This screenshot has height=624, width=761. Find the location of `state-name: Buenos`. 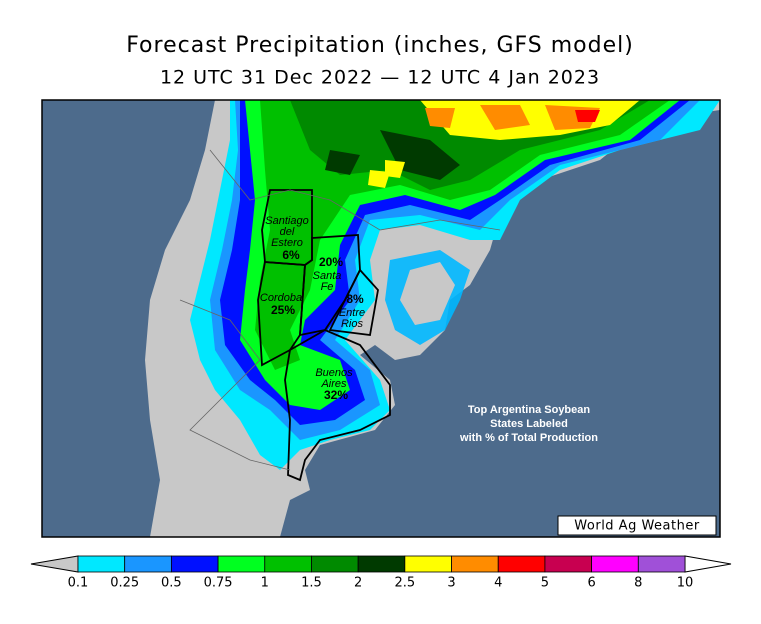

state-name: Buenos is located at coordinates (334, 373).